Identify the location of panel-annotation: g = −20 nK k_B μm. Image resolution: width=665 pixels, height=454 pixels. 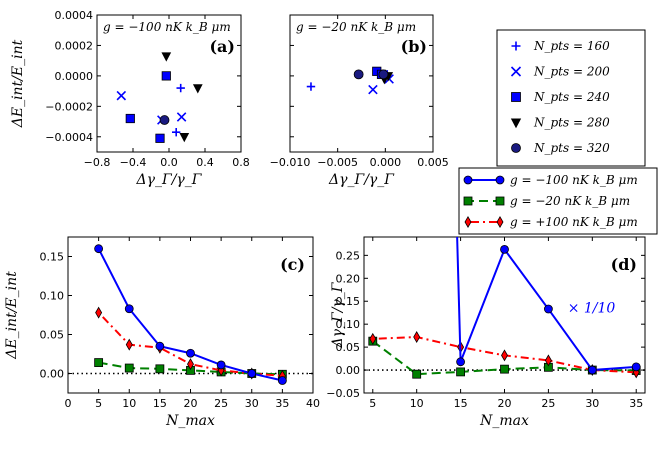
(356, 27).